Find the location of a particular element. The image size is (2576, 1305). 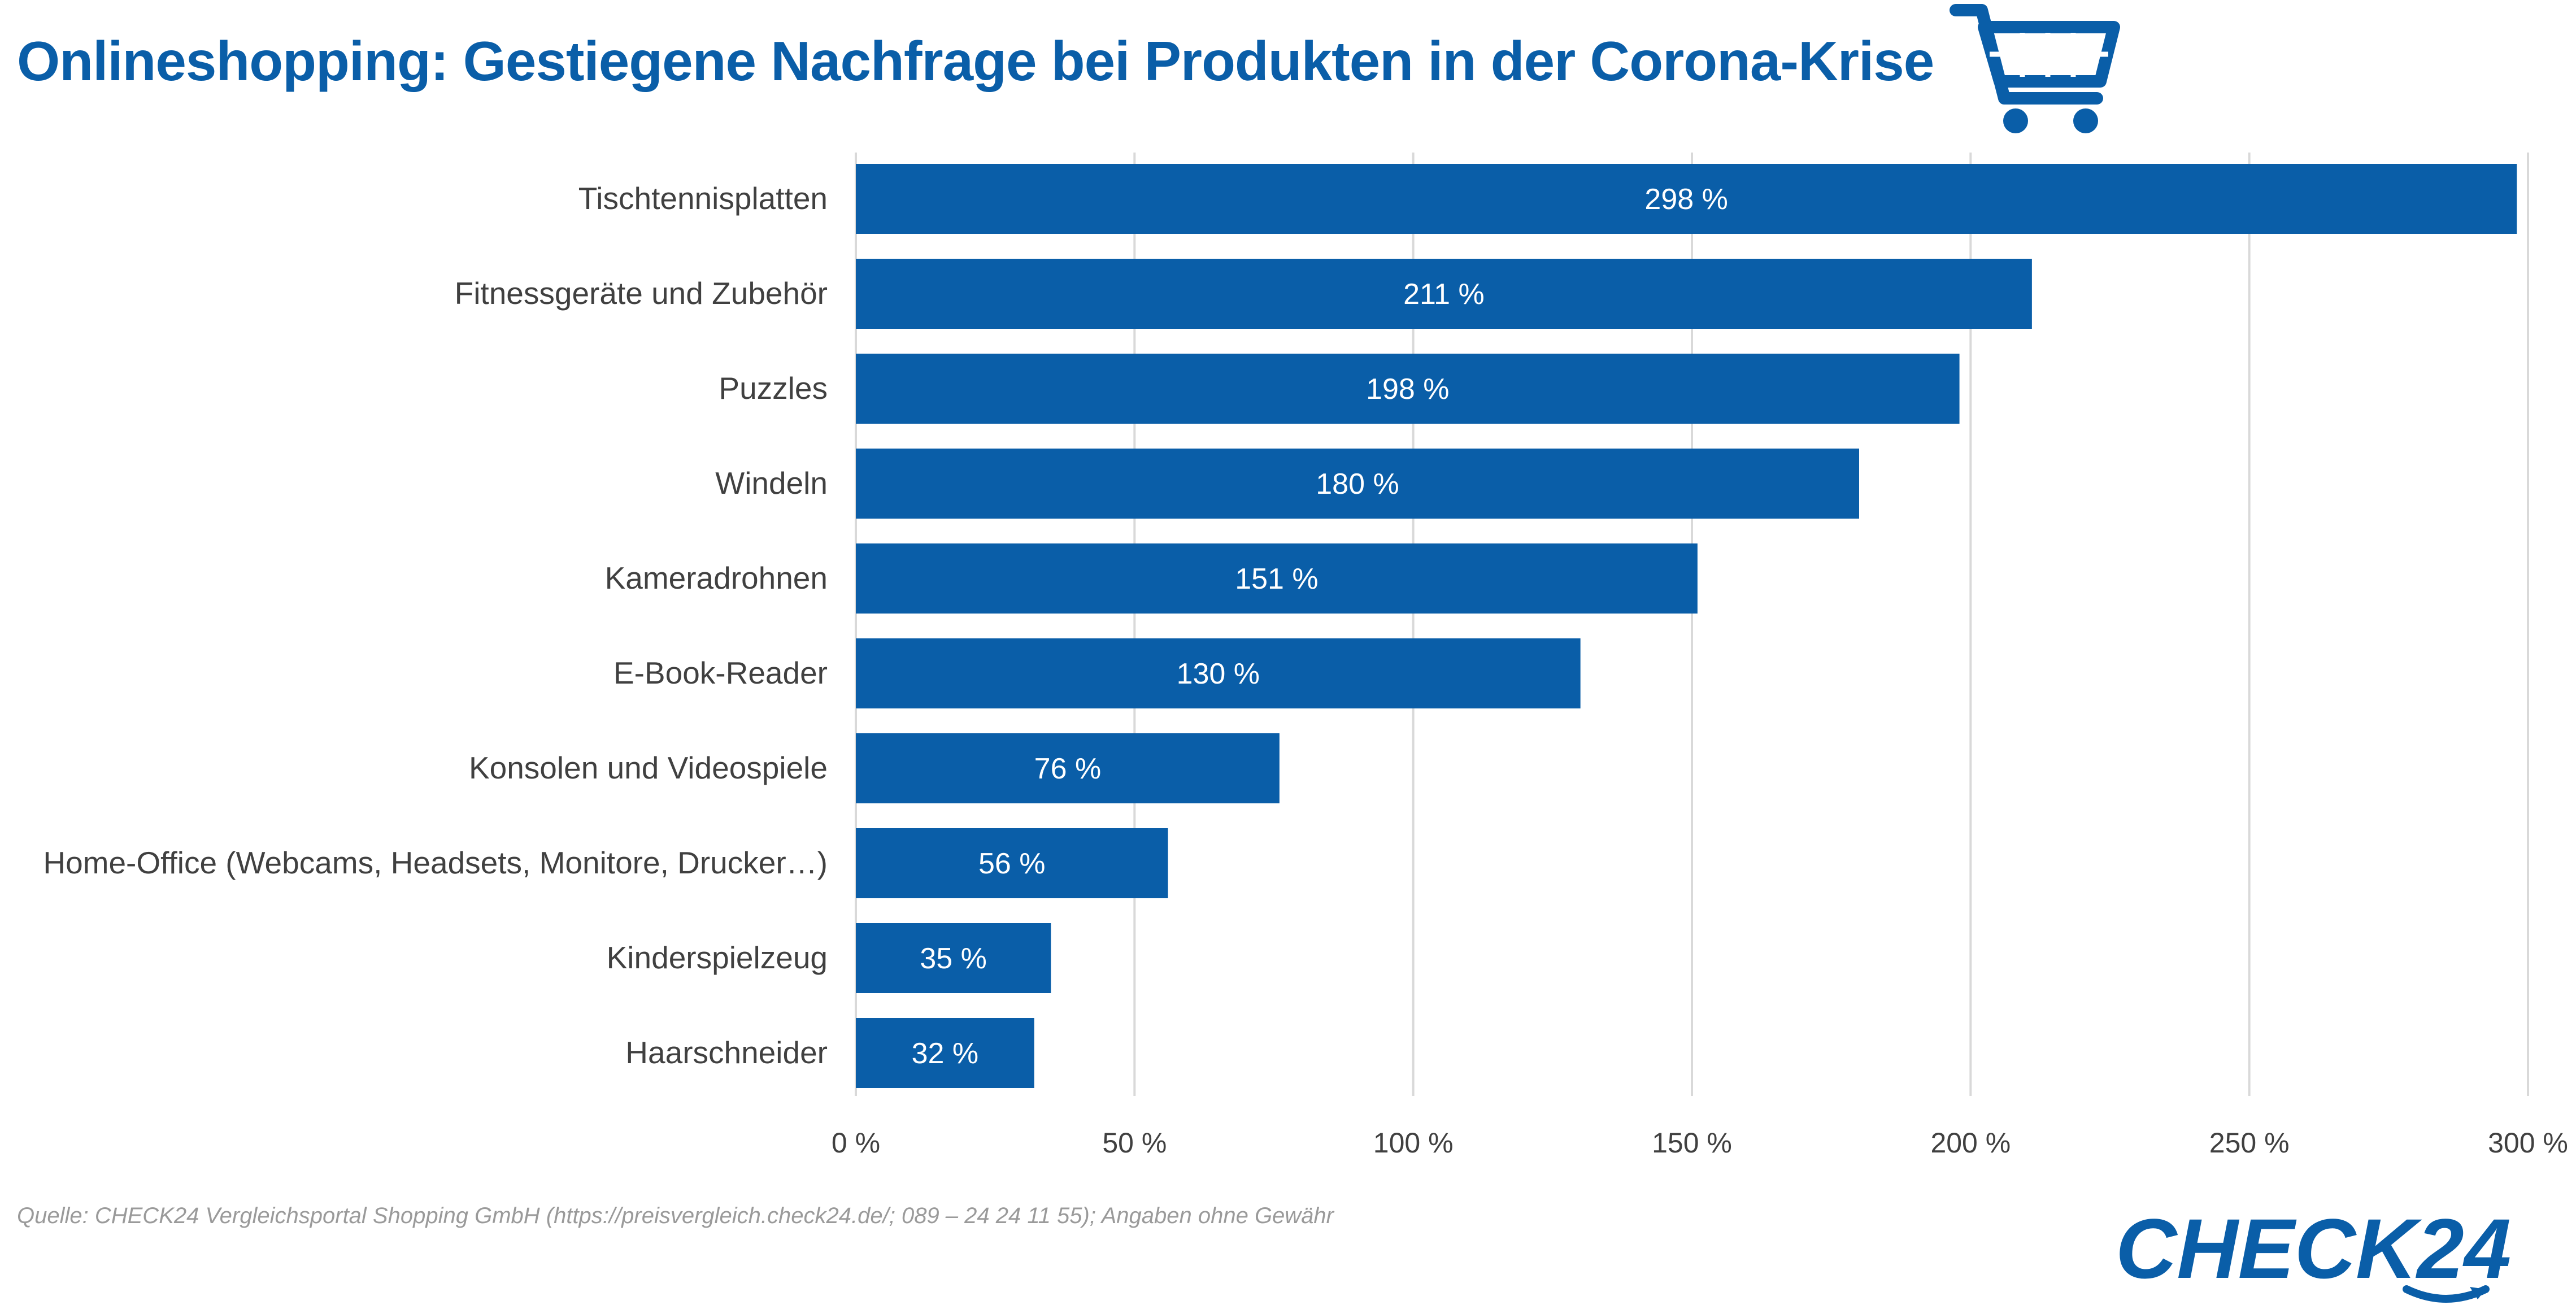

category-label: E-Book-Reader is located at coordinates (720, 672).